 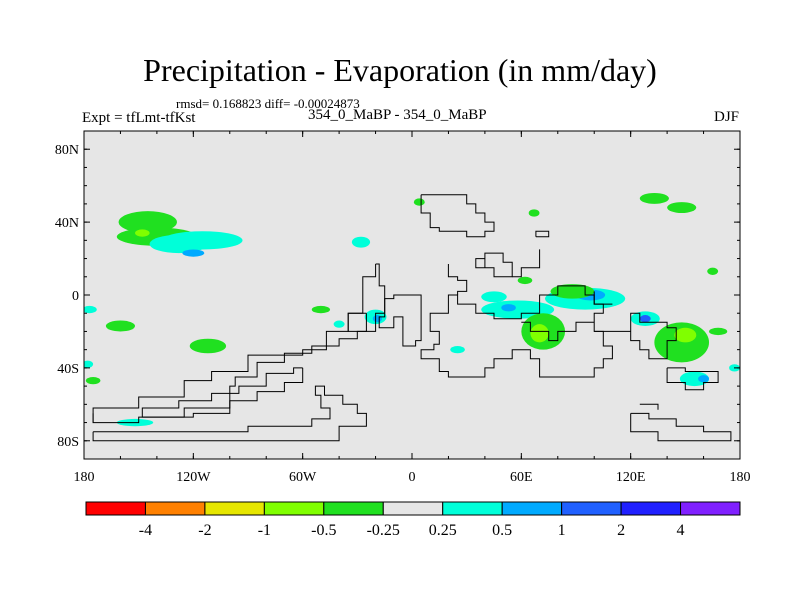 What do you see at coordinates (397, 115) in the screenshot?
I see `case-label: 354_0_MaBP - 354_0_MaBP` at bounding box center [397, 115].